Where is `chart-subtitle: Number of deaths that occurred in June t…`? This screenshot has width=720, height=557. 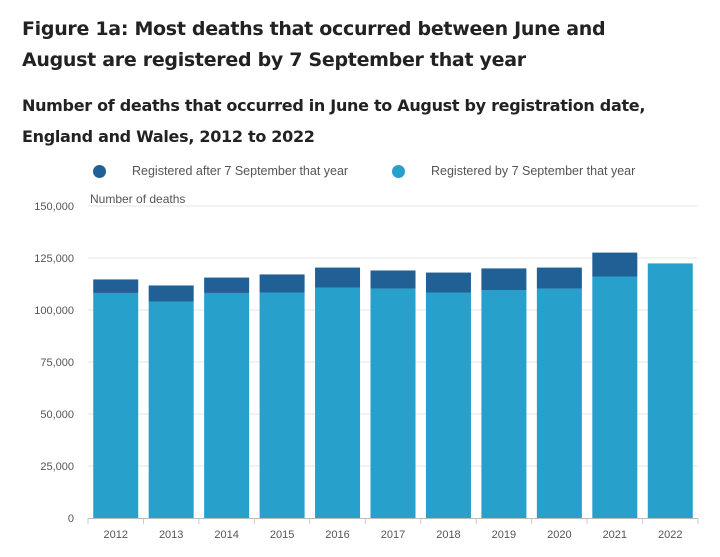 chart-subtitle: Number of deaths that occurred in June t… is located at coordinates (334, 121).